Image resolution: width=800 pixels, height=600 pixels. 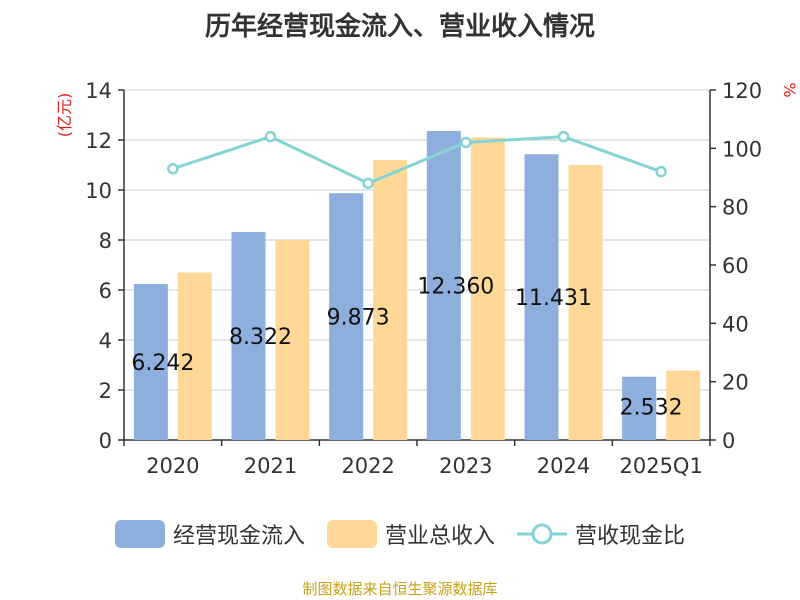 What do you see at coordinates (735, 383) in the screenshot?
I see `y-right-tick-label: 20` at bounding box center [735, 383].